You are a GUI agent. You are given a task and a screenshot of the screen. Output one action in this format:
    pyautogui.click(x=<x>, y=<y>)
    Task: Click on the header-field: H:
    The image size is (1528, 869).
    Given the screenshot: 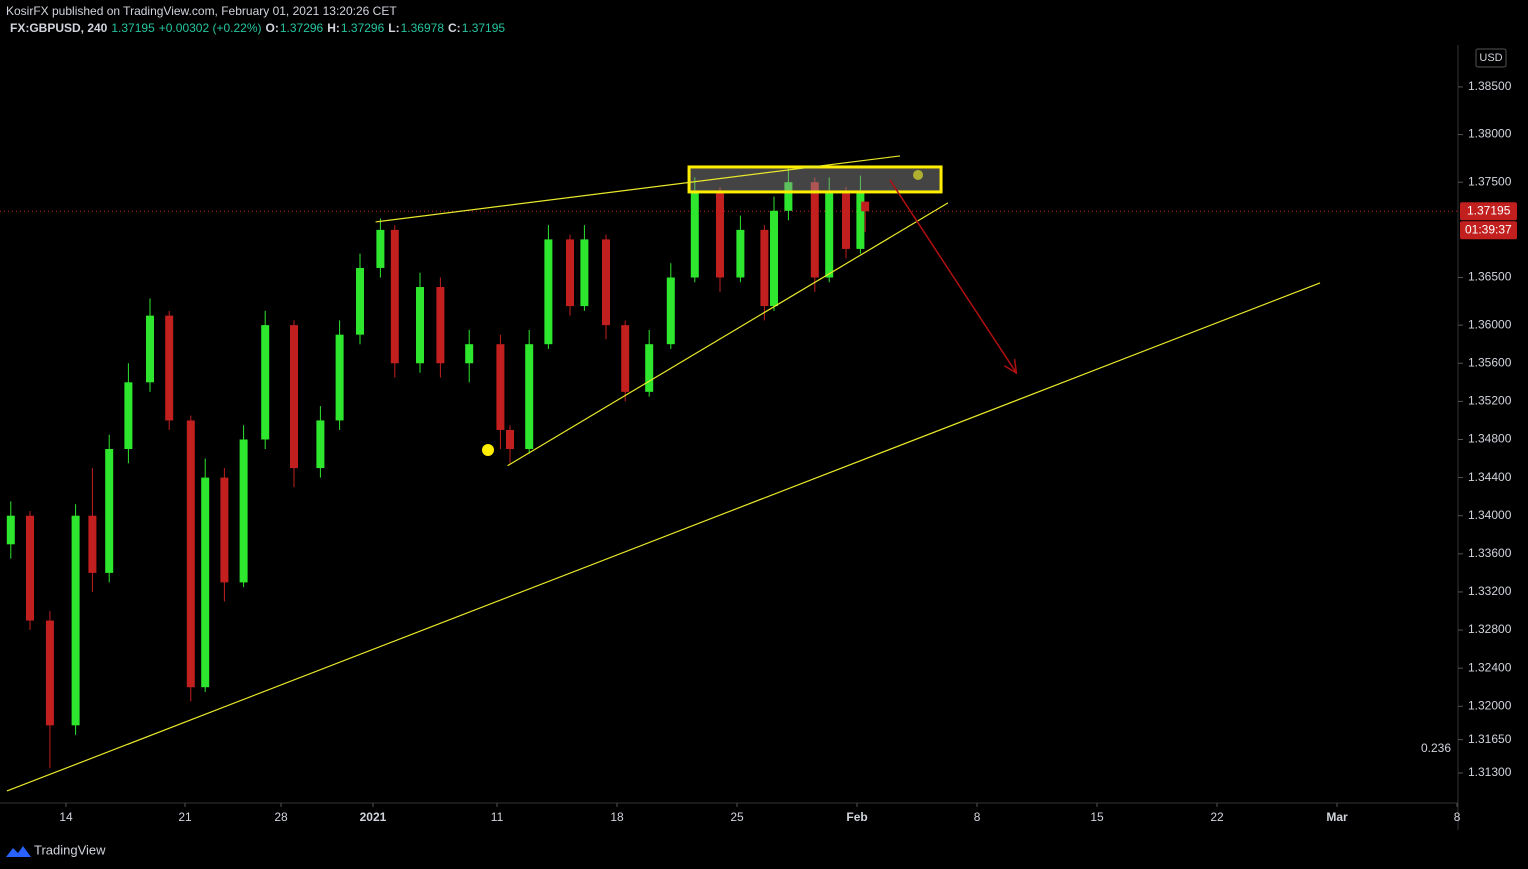 What is the action you would take?
    pyautogui.click(x=333, y=28)
    